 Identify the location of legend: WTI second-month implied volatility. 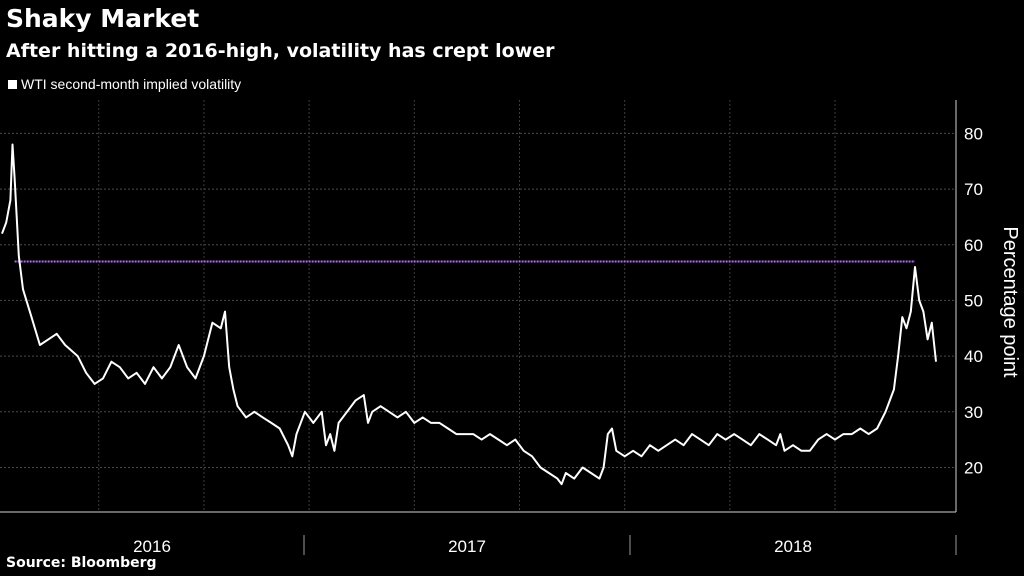
(124, 84).